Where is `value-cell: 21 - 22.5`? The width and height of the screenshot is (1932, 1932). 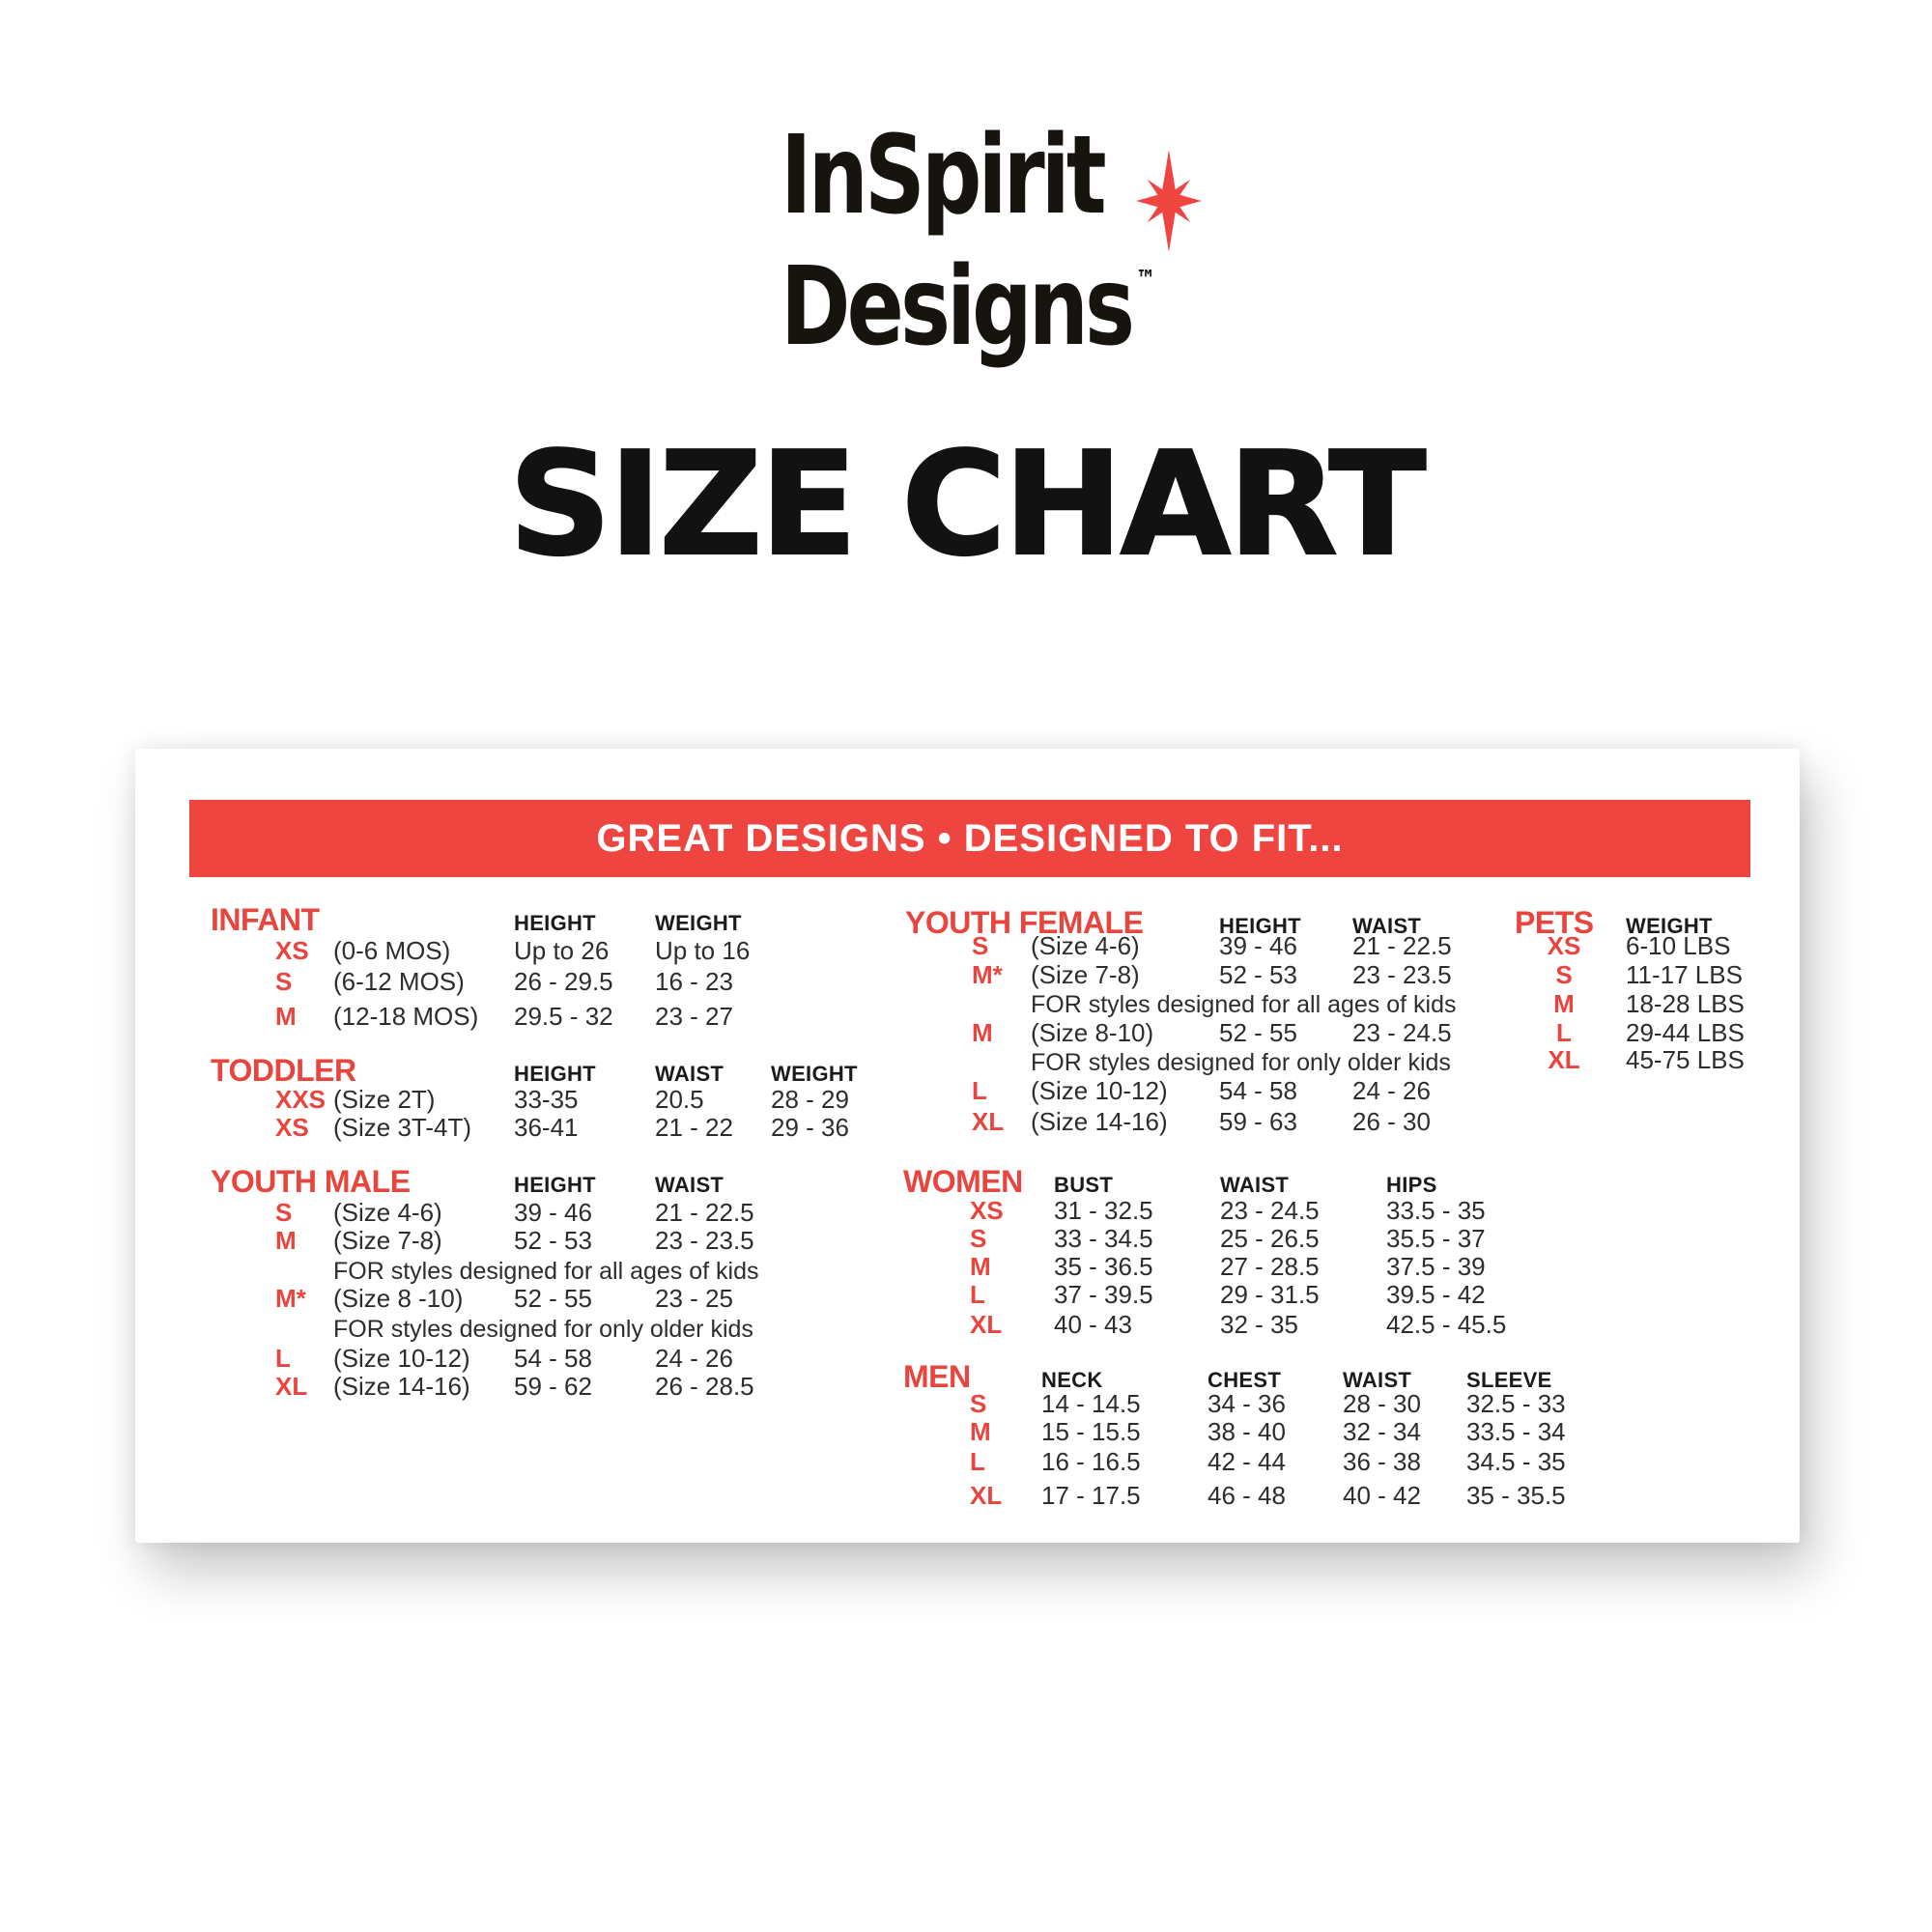 value-cell: 21 - 22.5 is located at coordinates (704, 1212).